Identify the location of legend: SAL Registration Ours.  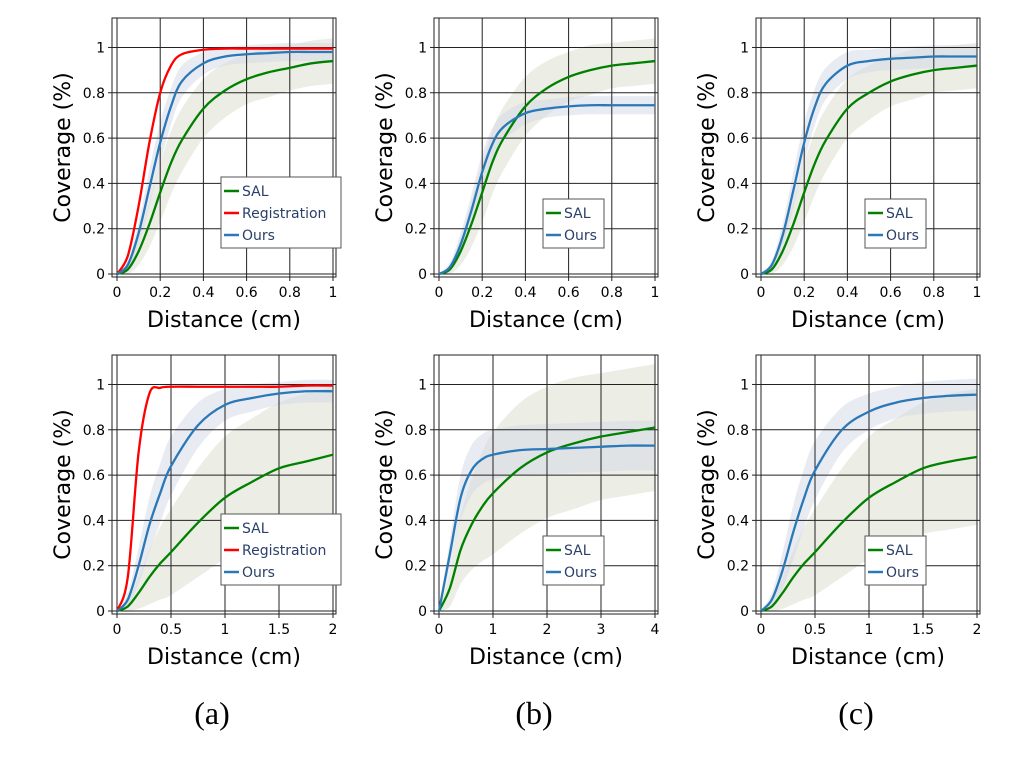
(281, 549).